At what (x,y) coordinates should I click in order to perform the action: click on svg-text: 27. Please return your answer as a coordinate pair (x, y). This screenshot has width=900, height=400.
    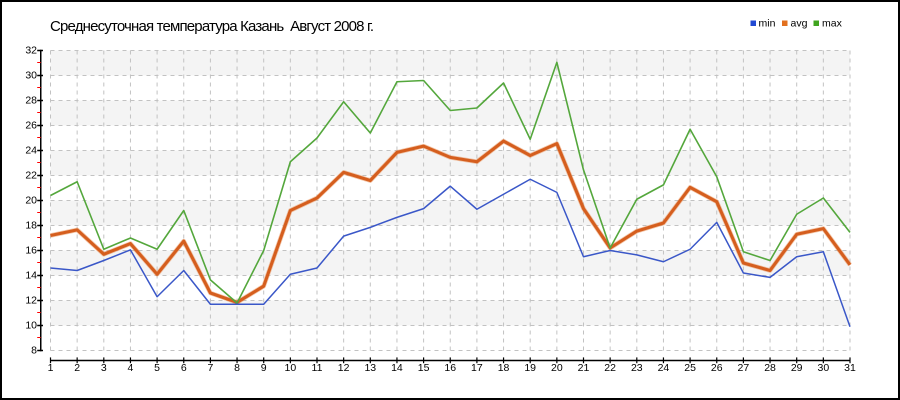
    Looking at the image, I should click on (744, 368).